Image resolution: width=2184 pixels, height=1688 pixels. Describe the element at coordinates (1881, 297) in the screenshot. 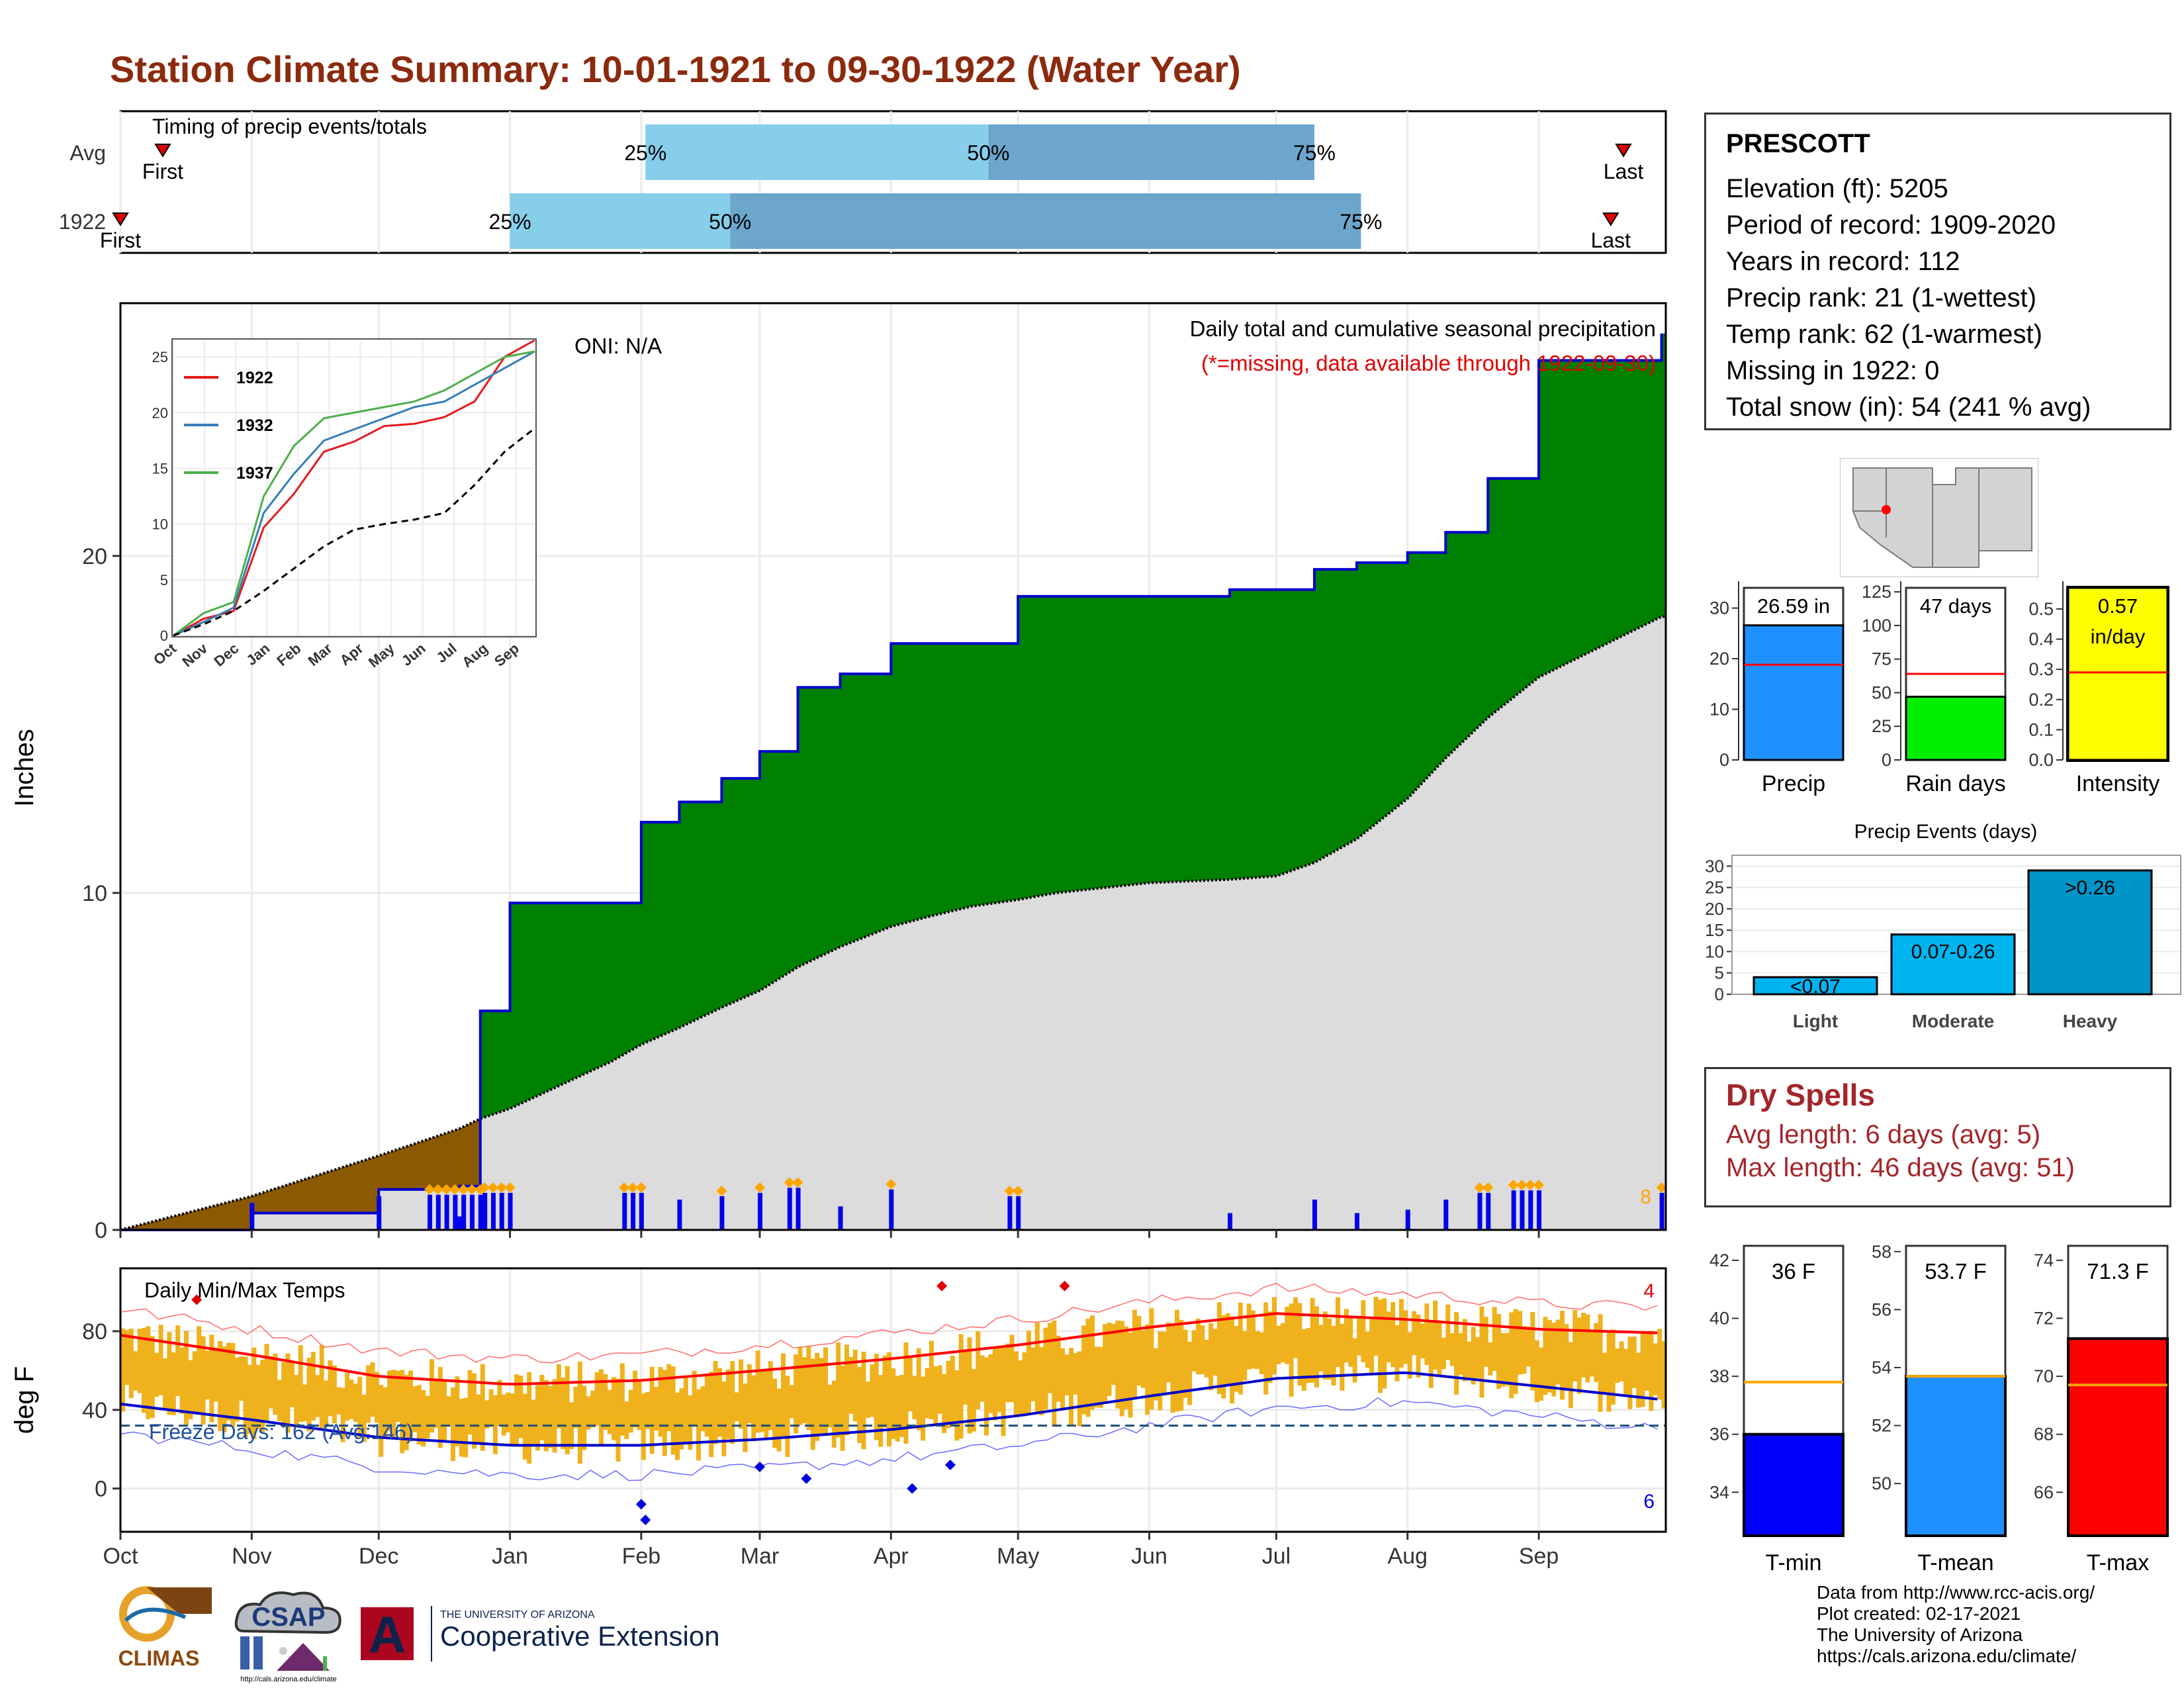

I see `station-precip-rank: Precip rank: 21 (1-wettest)` at that location.